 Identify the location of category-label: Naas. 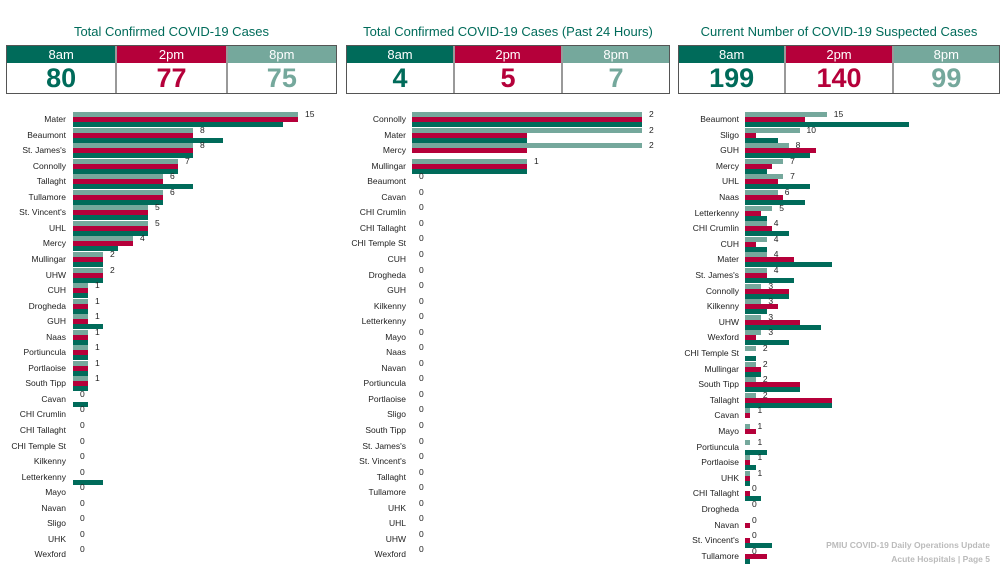
(729, 197).